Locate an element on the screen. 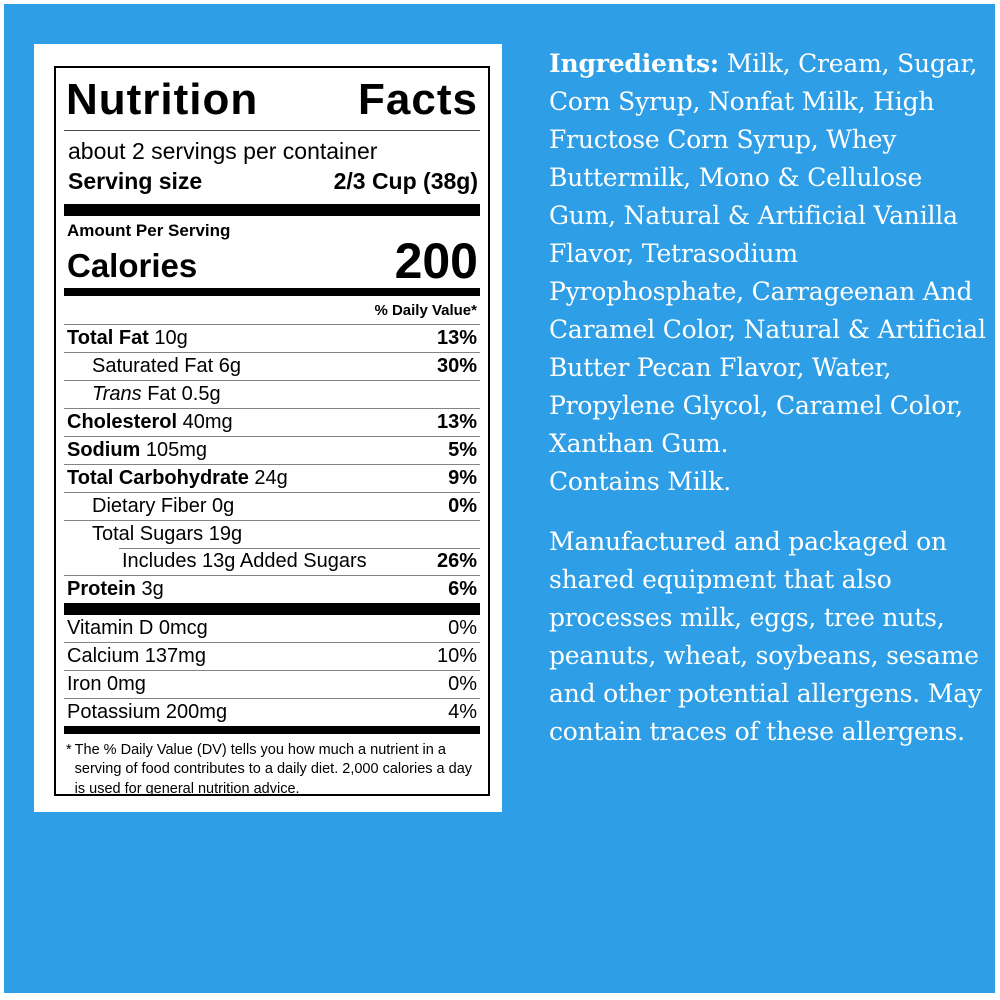  nutrient-name: Includes 13g Added Sugars is located at coordinates (244, 560).